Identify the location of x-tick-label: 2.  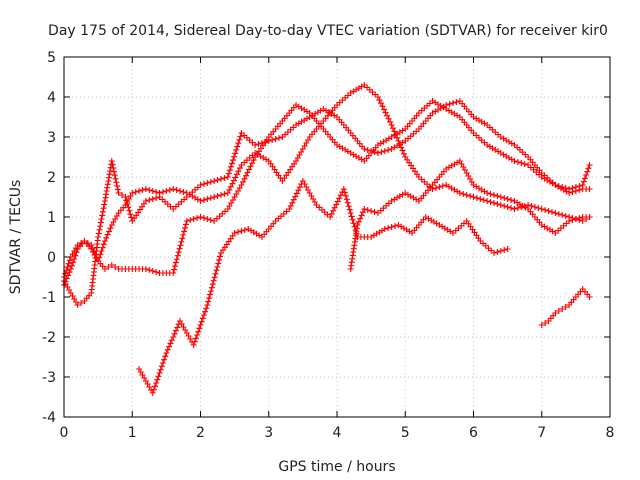
(200, 433).